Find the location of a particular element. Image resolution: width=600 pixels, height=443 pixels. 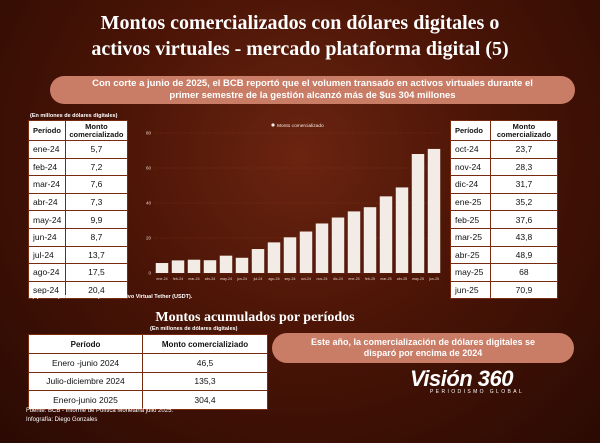

amount-cell: 7,2 is located at coordinates (96, 167).